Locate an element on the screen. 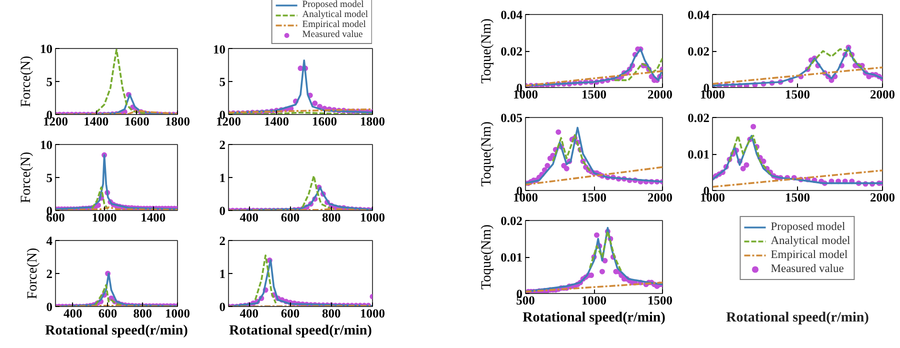  y-tick-label: 4 is located at coordinates (50, 241).